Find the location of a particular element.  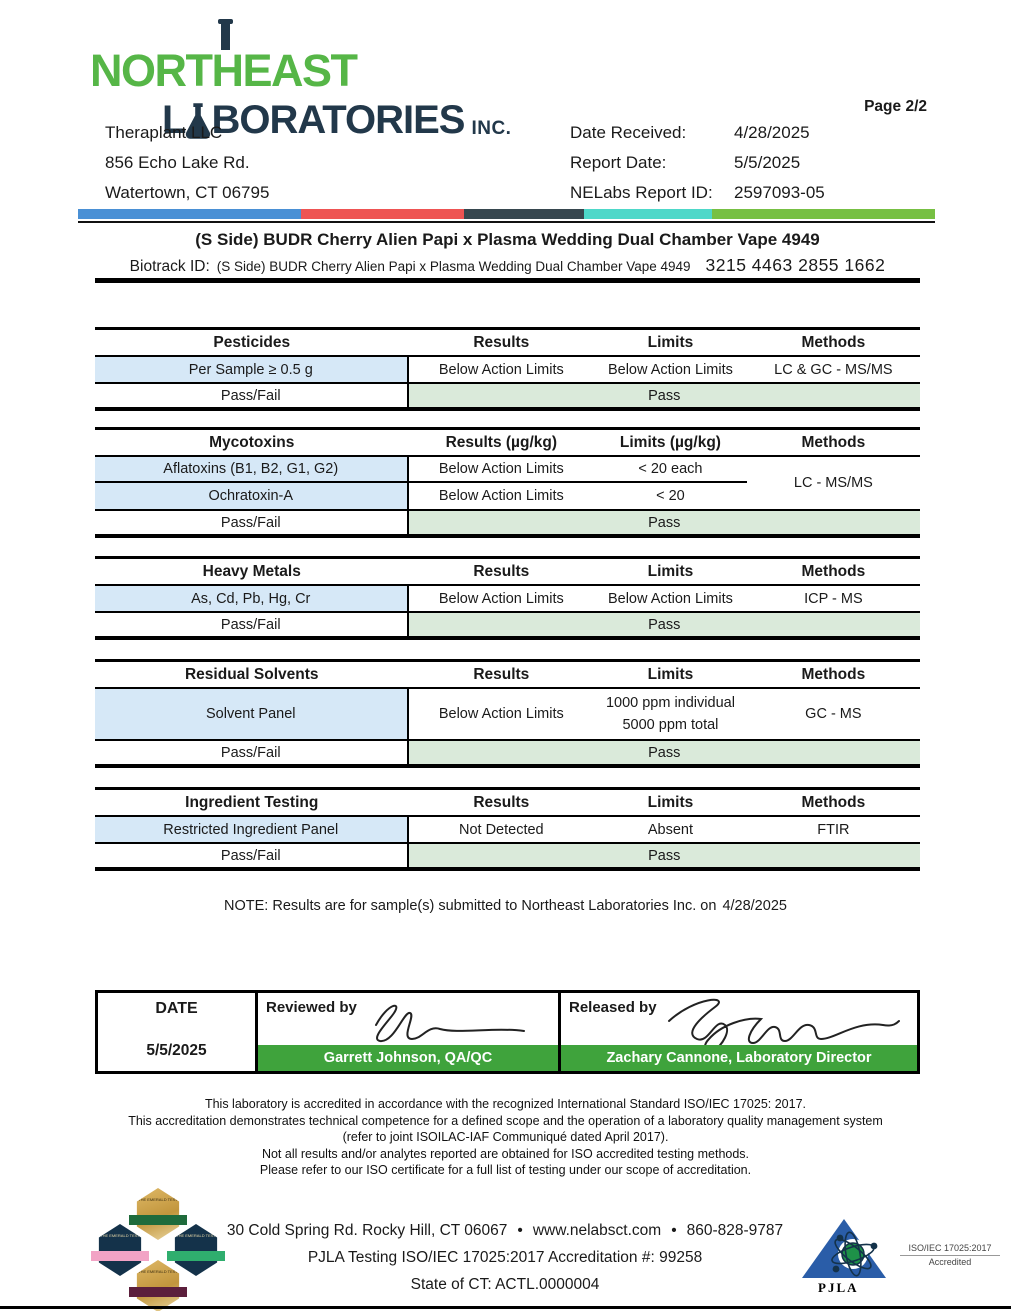

logo-laboratories: L BORATORIES INC. is located at coordinates (336, 120).